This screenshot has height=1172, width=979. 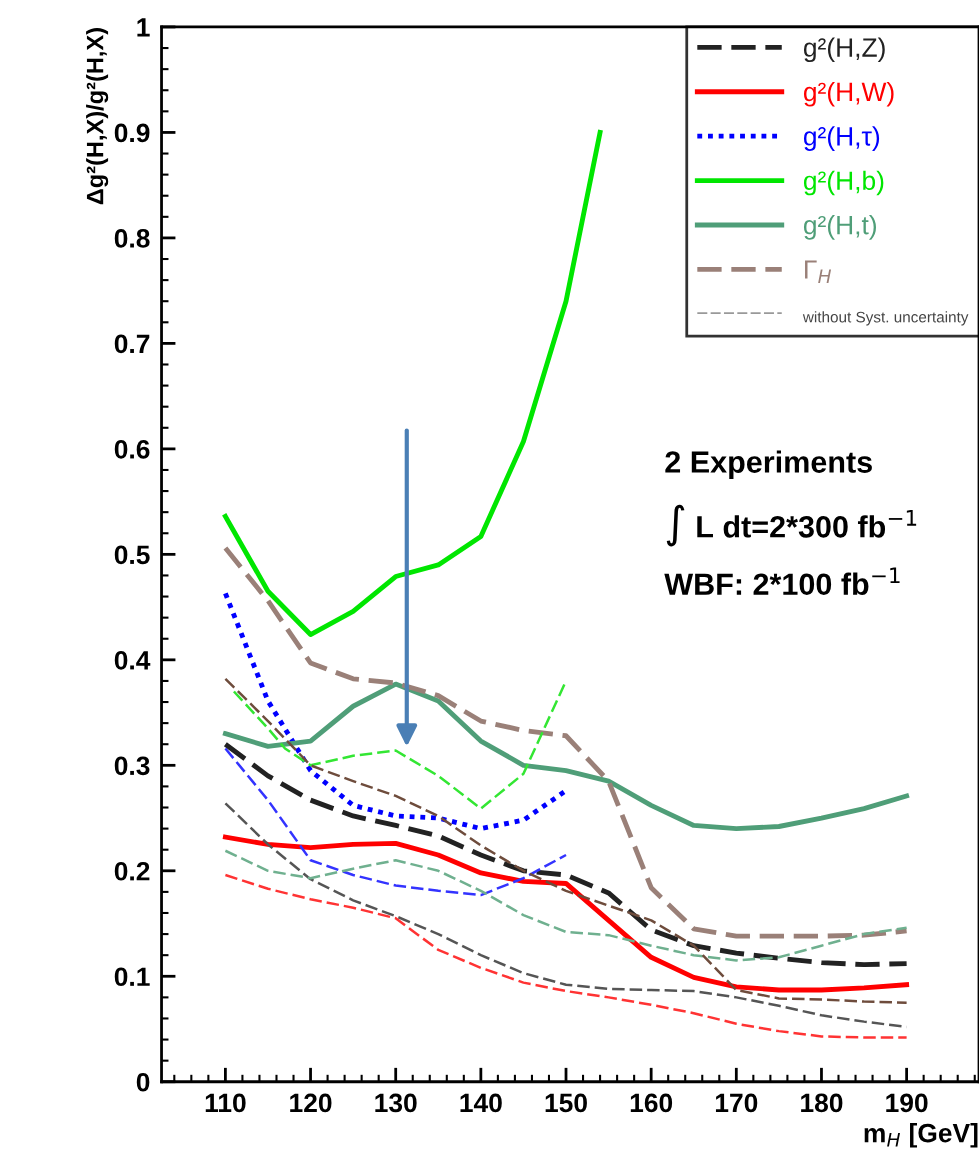 What do you see at coordinates (132, 871) in the screenshot?
I see `y-tick-label: 0.2` at bounding box center [132, 871].